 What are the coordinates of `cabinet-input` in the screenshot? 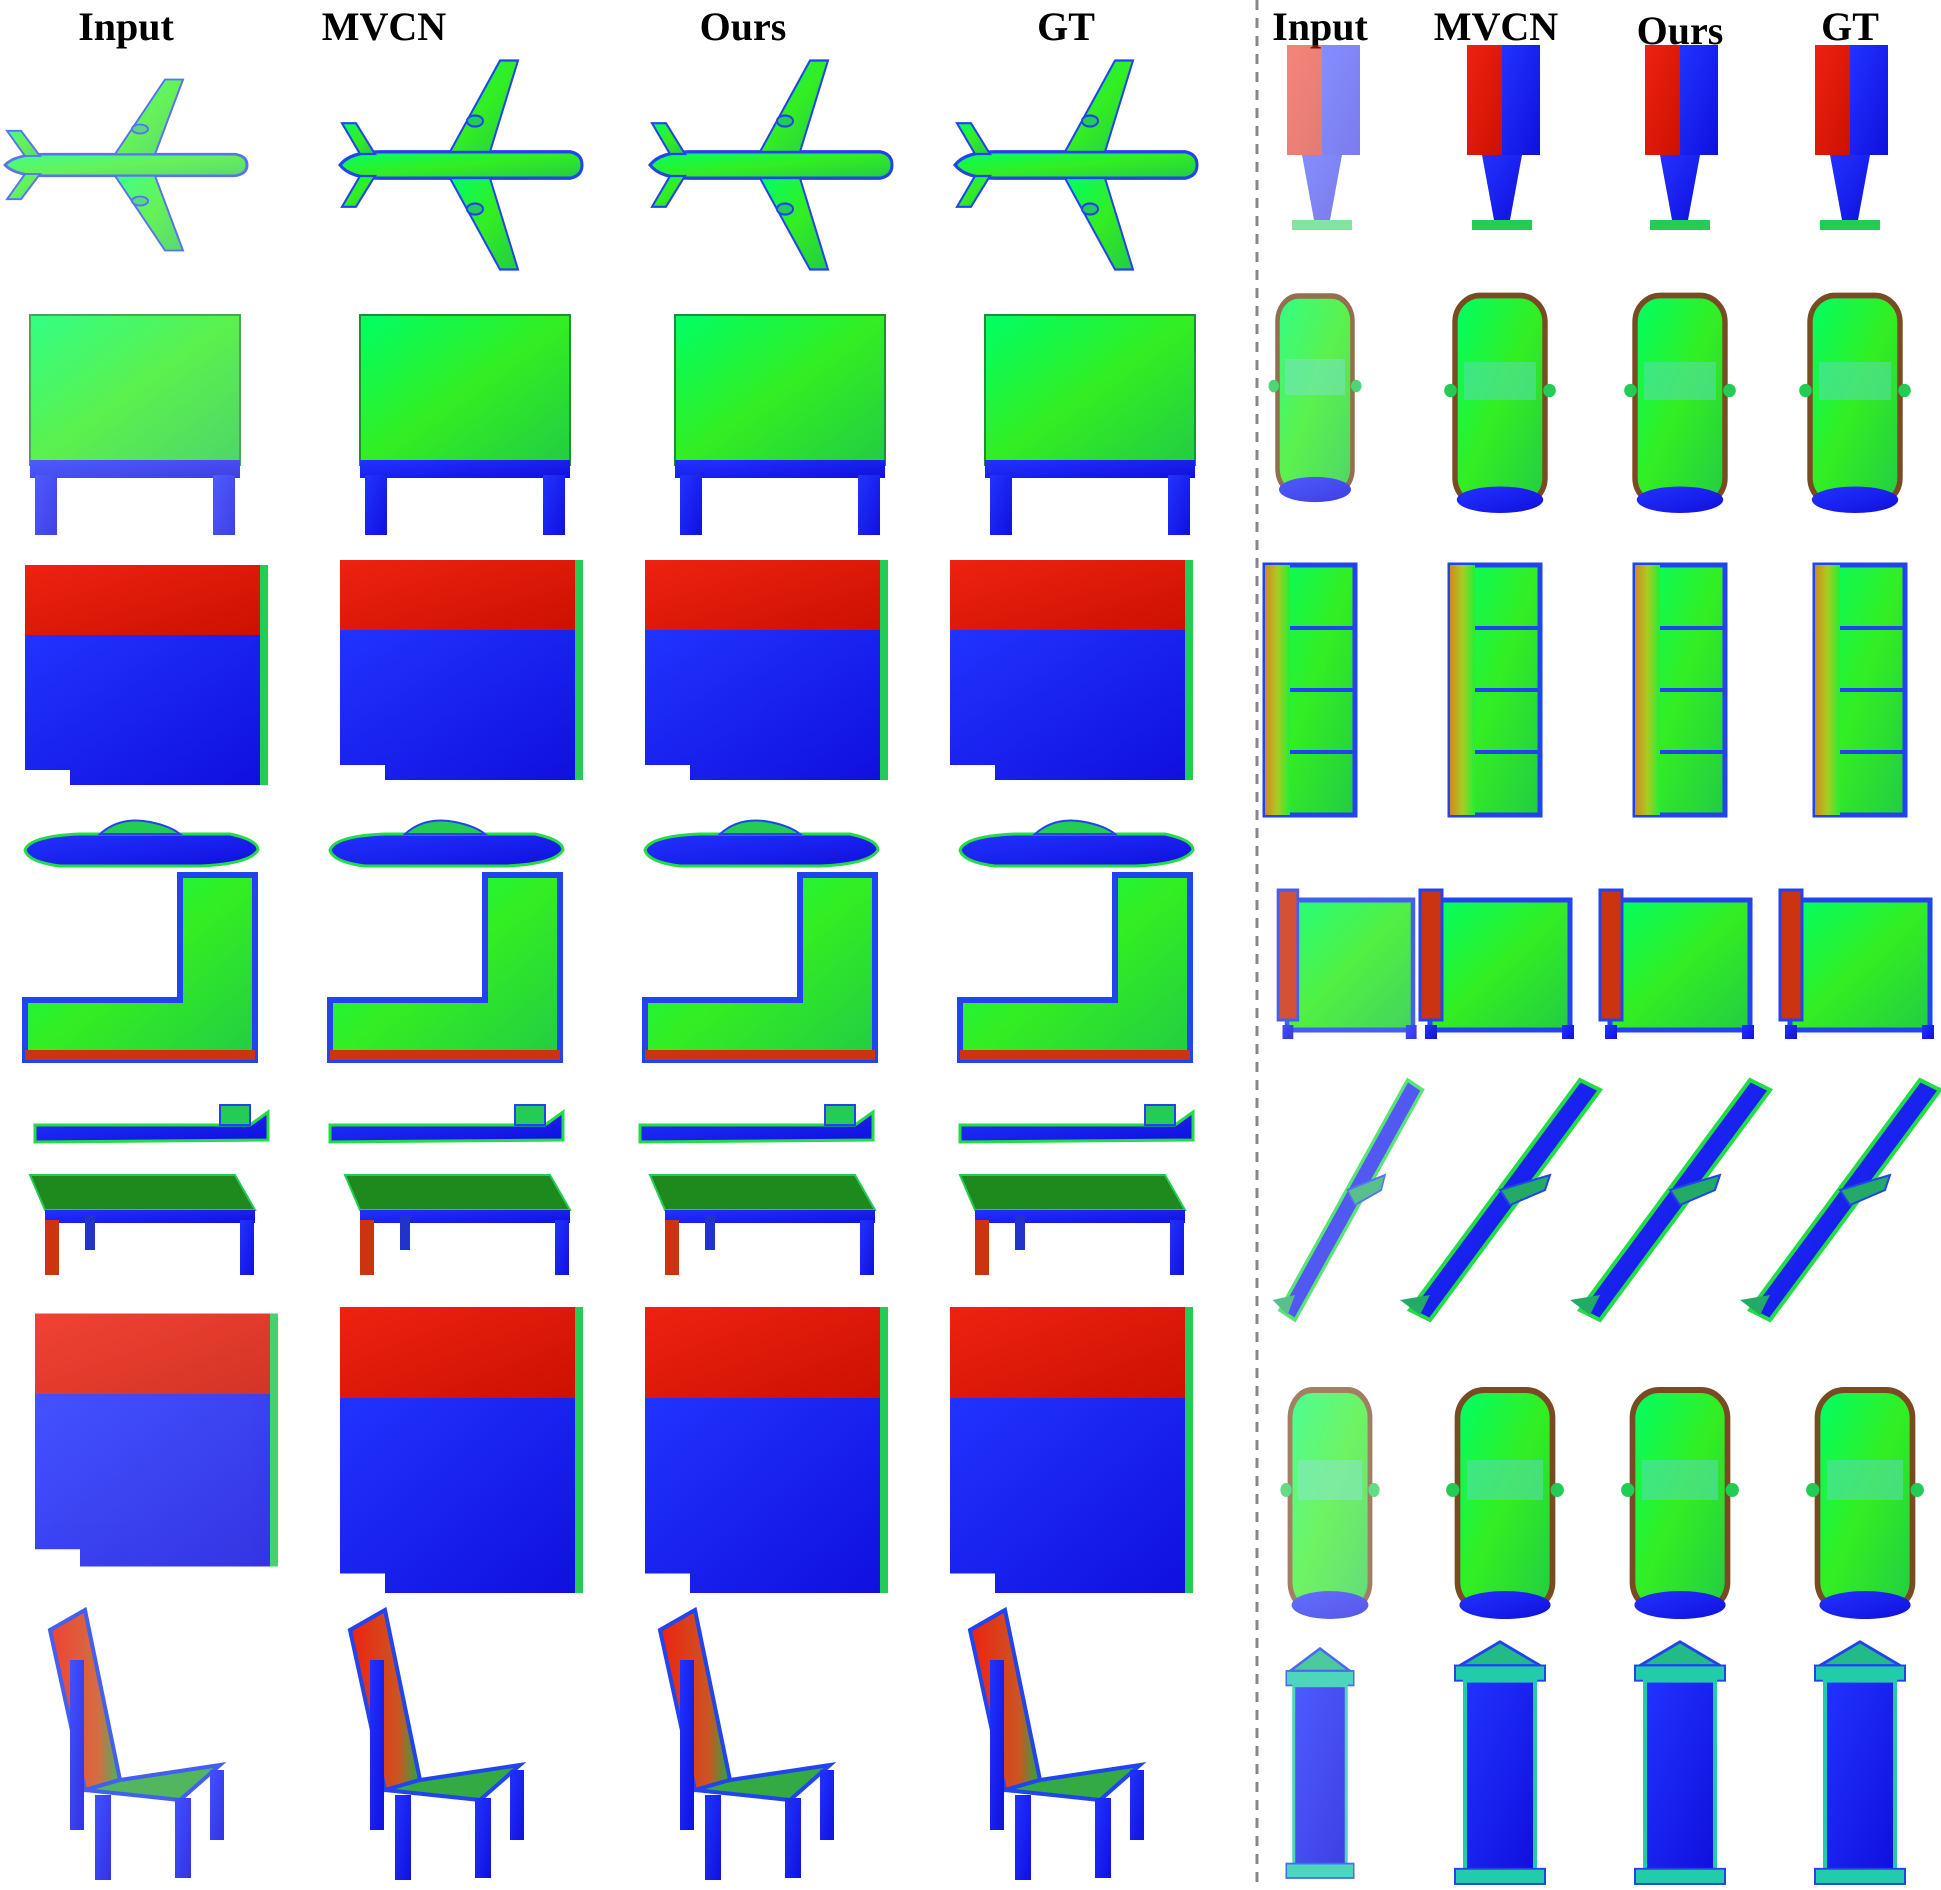 It's located at (146, 677).